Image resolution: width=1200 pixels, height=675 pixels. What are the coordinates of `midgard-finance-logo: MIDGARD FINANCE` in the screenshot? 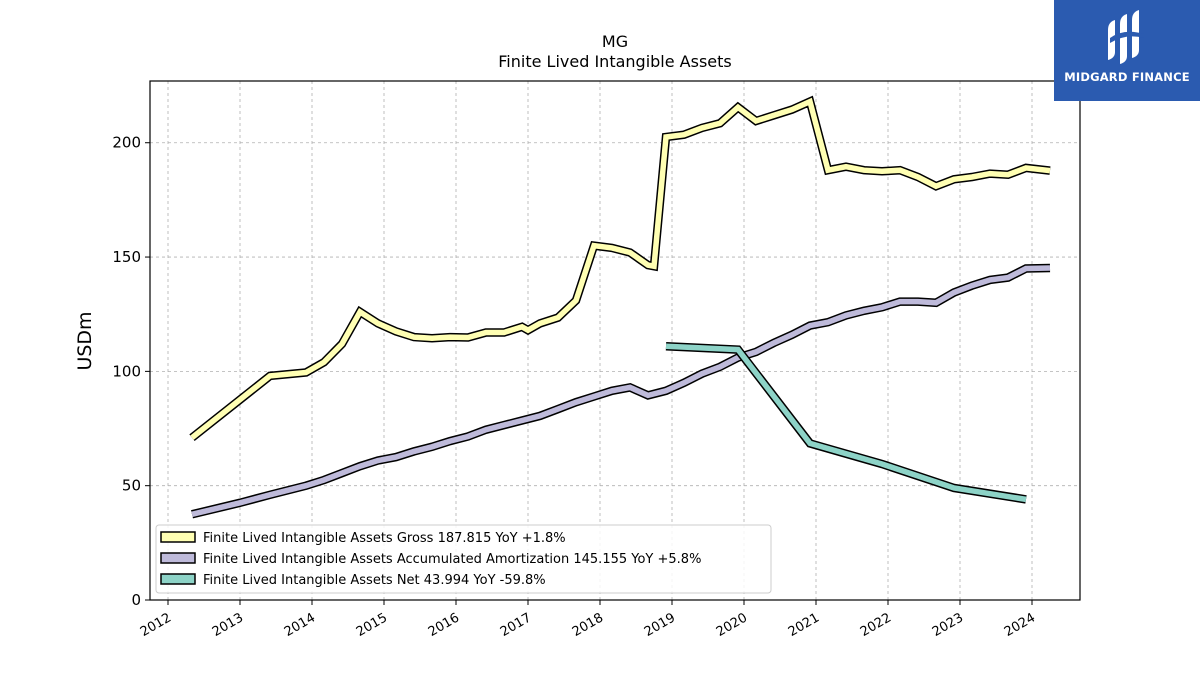 It's located at (1127, 50).